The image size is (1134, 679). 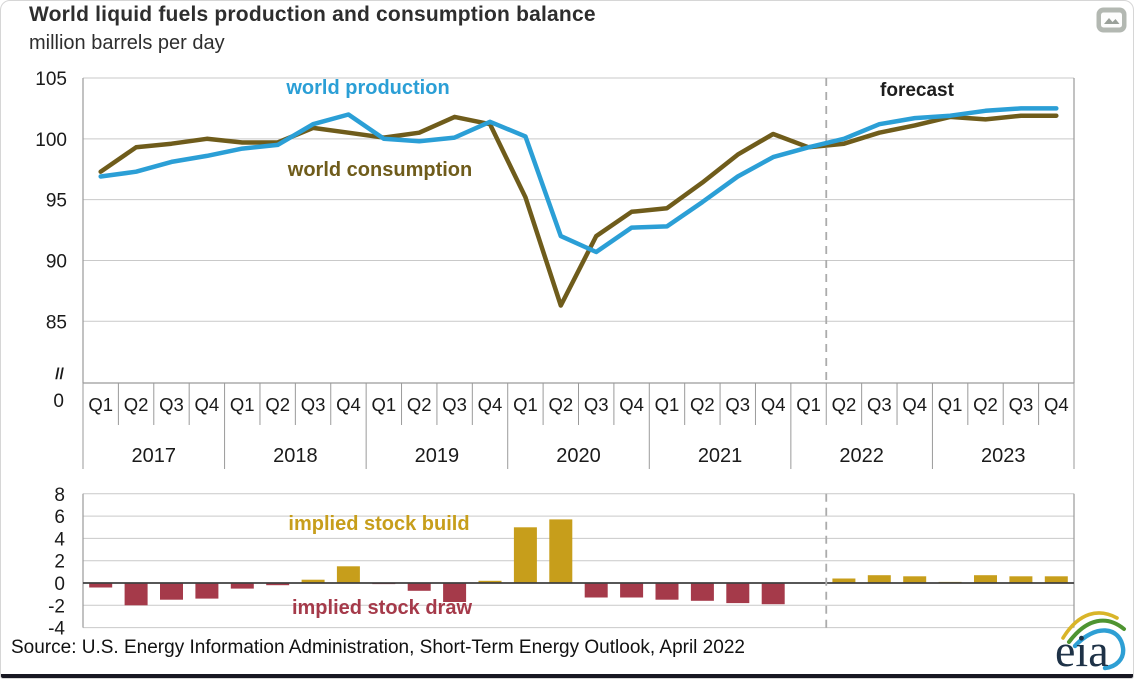 I want to click on eia-logo: eia, so click(x=1090, y=643).